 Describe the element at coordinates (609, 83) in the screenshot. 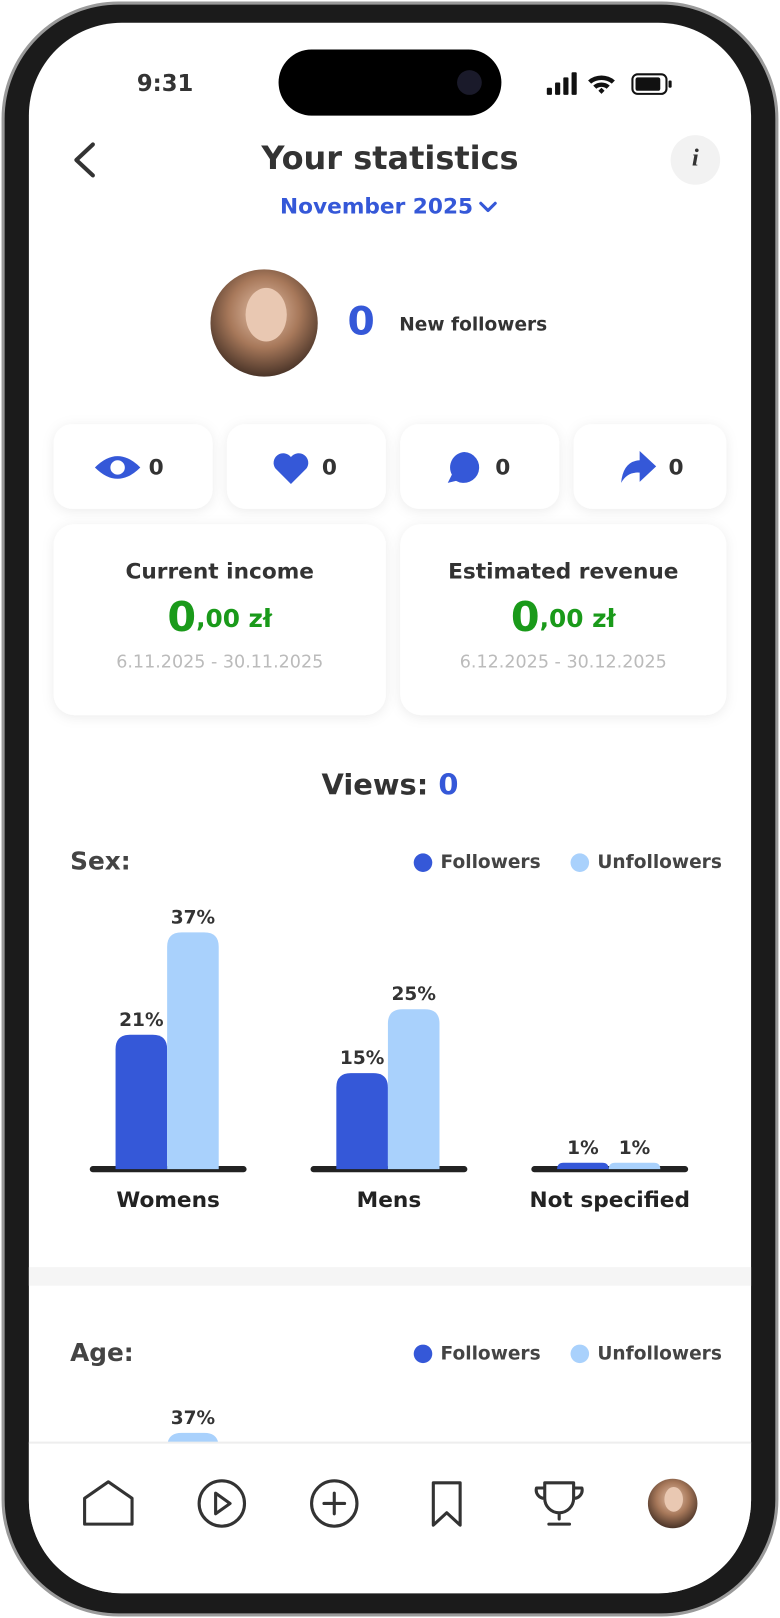

I see `status-icons` at that location.